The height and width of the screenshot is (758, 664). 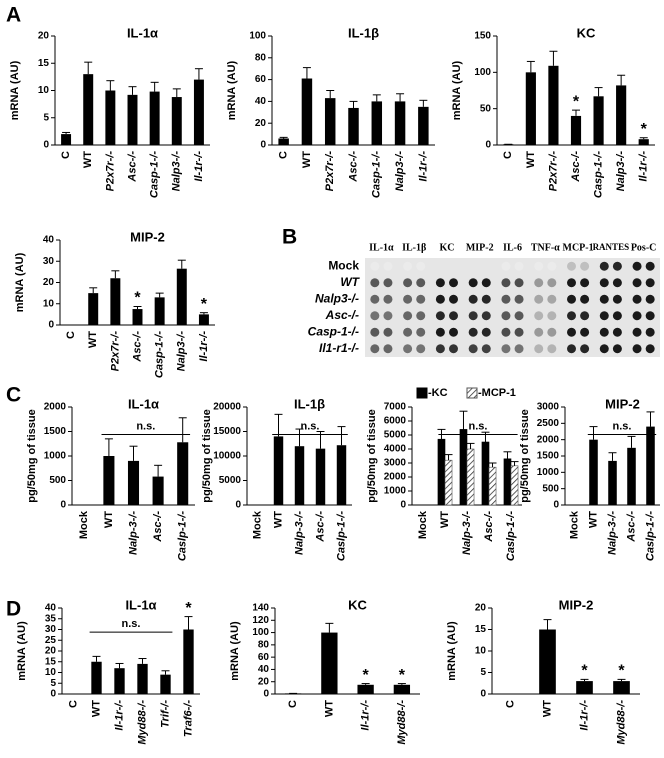 What do you see at coordinates (13, 15) in the screenshot?
I see `panel-label: A` at bounding box center [13, 15].